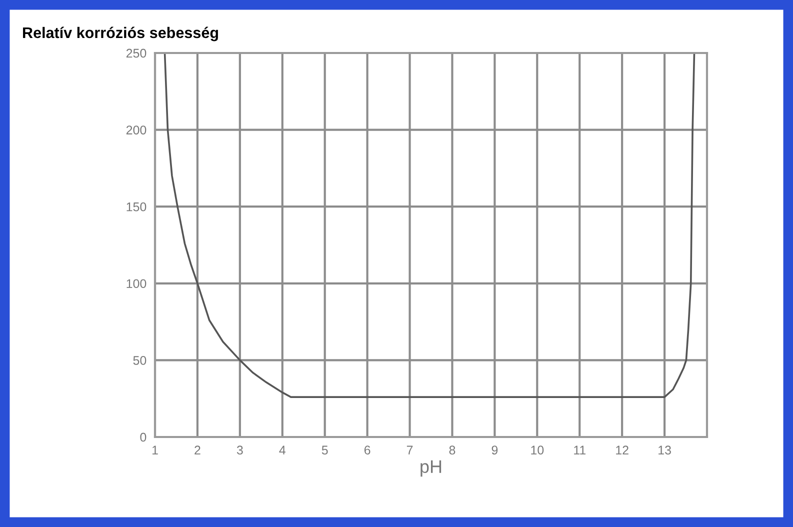 The height and width of the screenshot is (527, 793). What do you see at coordinates (452, 450) in the screenshot?
I see `x-tick-label: 8` at bounding box center [452, 450].